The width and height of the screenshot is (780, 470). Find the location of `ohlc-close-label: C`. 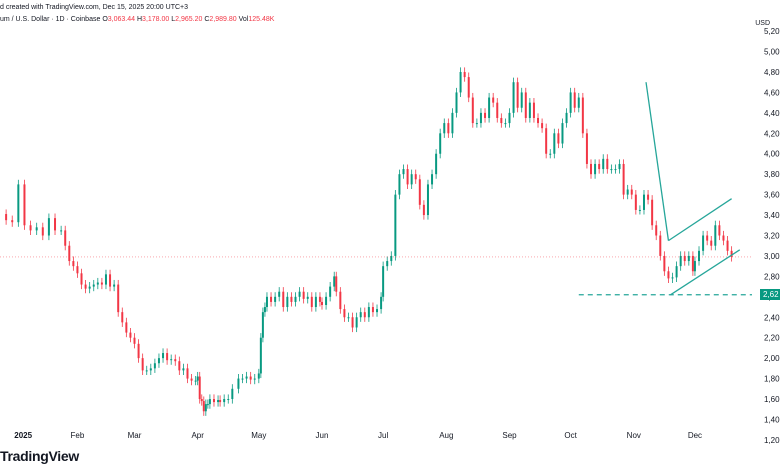

ohlc-close-label: C is located at coordinates (207, 19).